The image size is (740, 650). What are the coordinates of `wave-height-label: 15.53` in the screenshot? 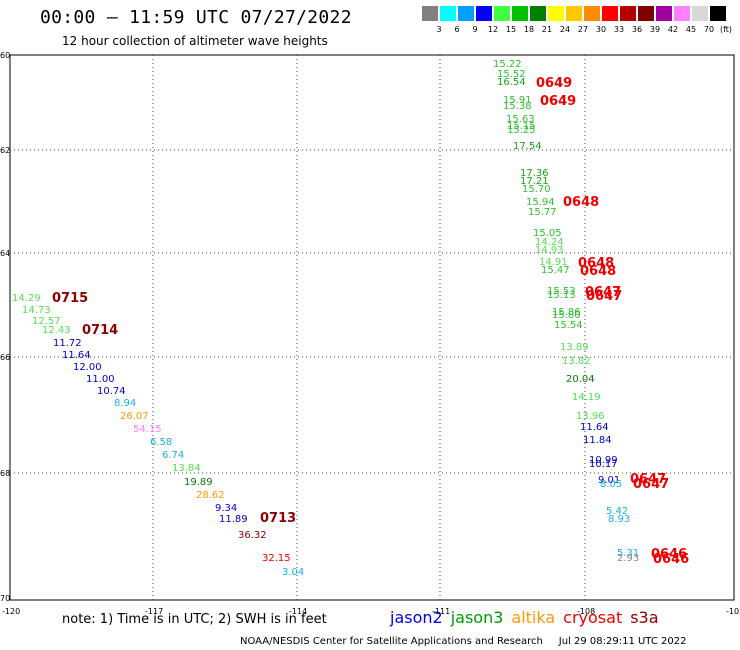 It's located at (561, 291).